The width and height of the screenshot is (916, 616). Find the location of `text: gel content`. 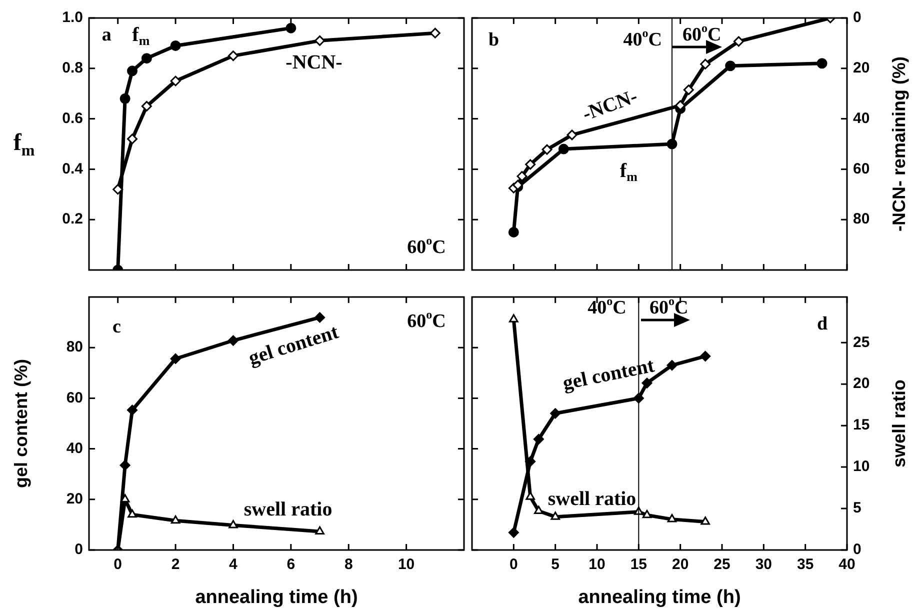

text: gel content is located at coordinates (608, 374).